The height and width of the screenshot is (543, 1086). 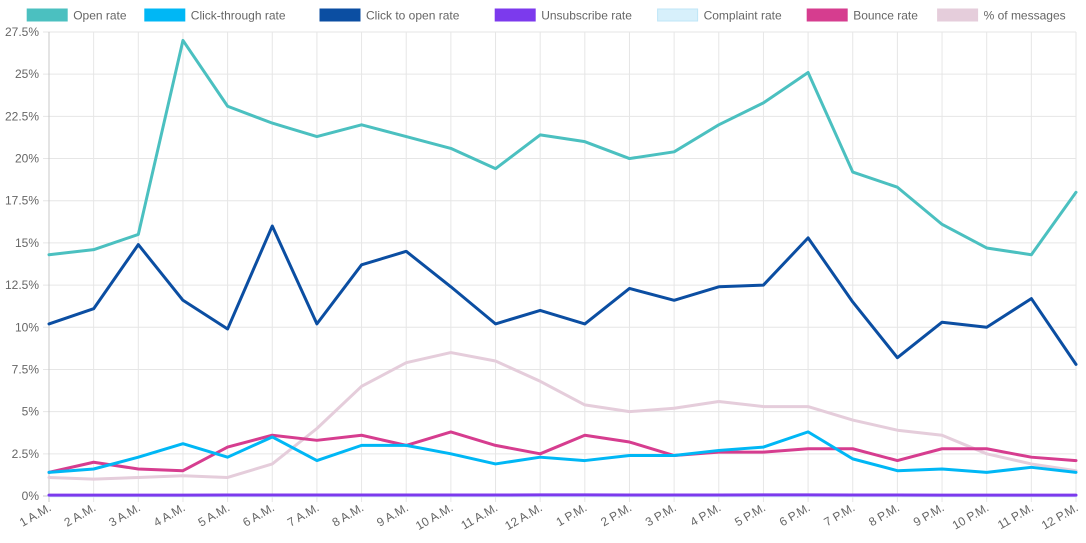 What do you see at coordinates (523, 516) in the screenshot?
I see `x-tick-label: 12 A.M.` at bounding box center [523, 516].